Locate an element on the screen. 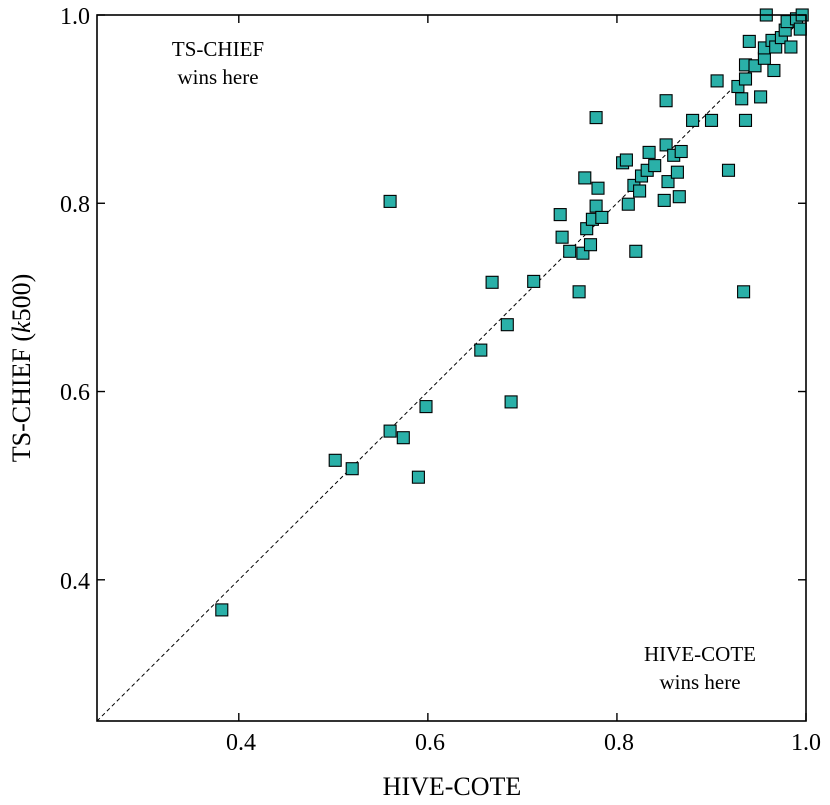 This screenshot has height=805, width=830. annotation-hive-cote-line1: HIVE-COTE is located at coordinates (700, 654).